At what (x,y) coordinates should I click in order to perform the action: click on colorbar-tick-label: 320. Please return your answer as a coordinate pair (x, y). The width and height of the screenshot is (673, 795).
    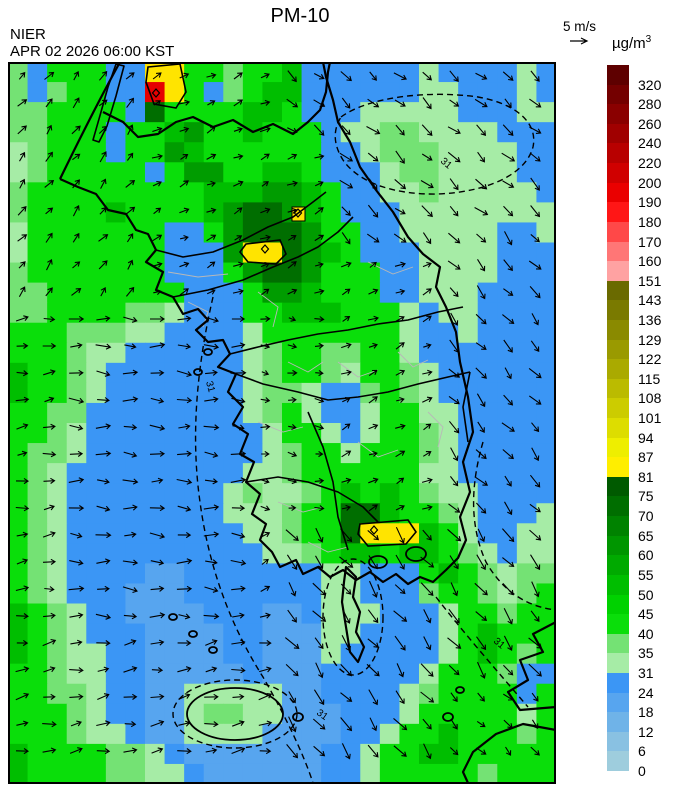
    Looking at the image, I should click on (650, 84).